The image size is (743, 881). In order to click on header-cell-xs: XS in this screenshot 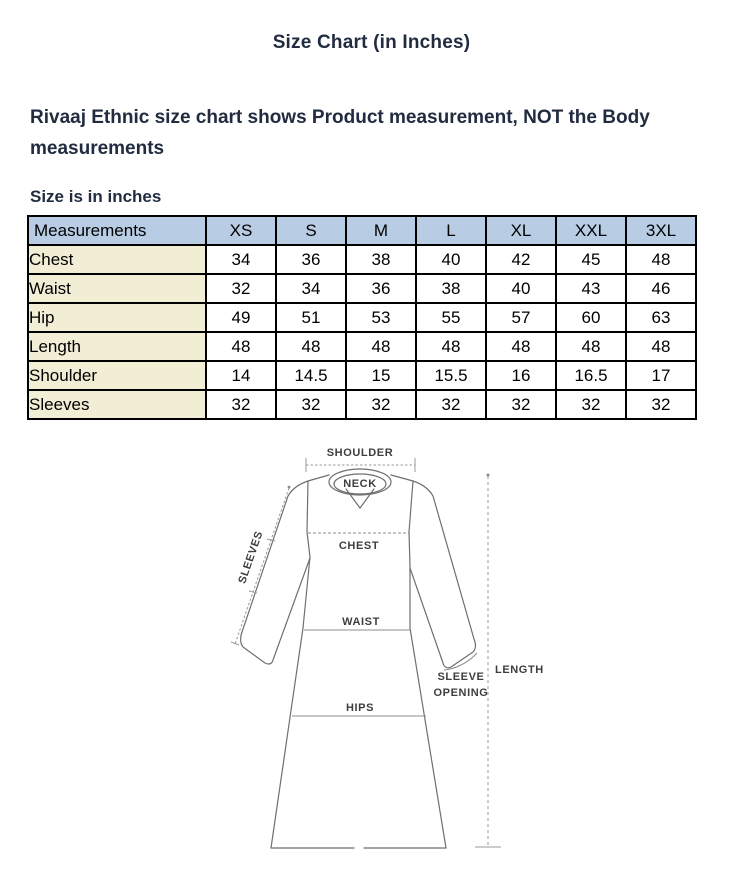, I will do `click(241, 230)`.